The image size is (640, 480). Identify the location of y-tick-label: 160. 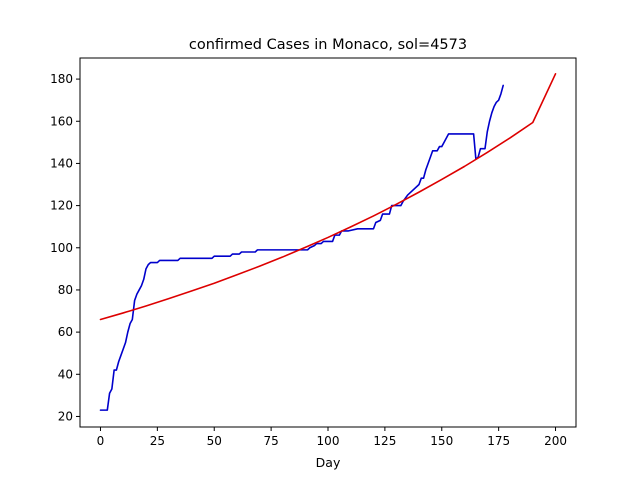
(61, 121).